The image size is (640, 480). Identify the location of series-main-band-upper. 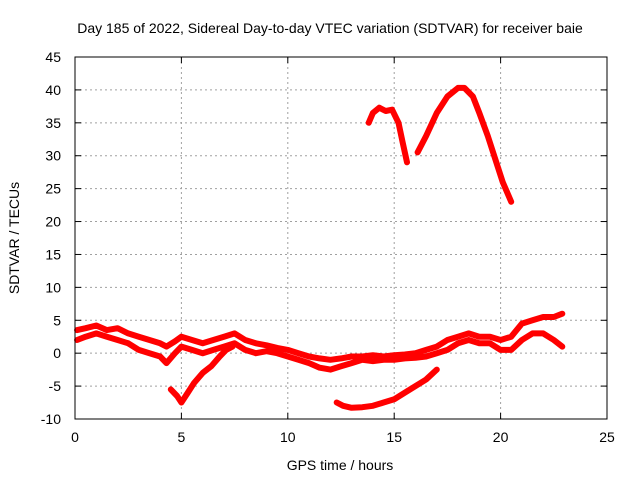
(320, 336).